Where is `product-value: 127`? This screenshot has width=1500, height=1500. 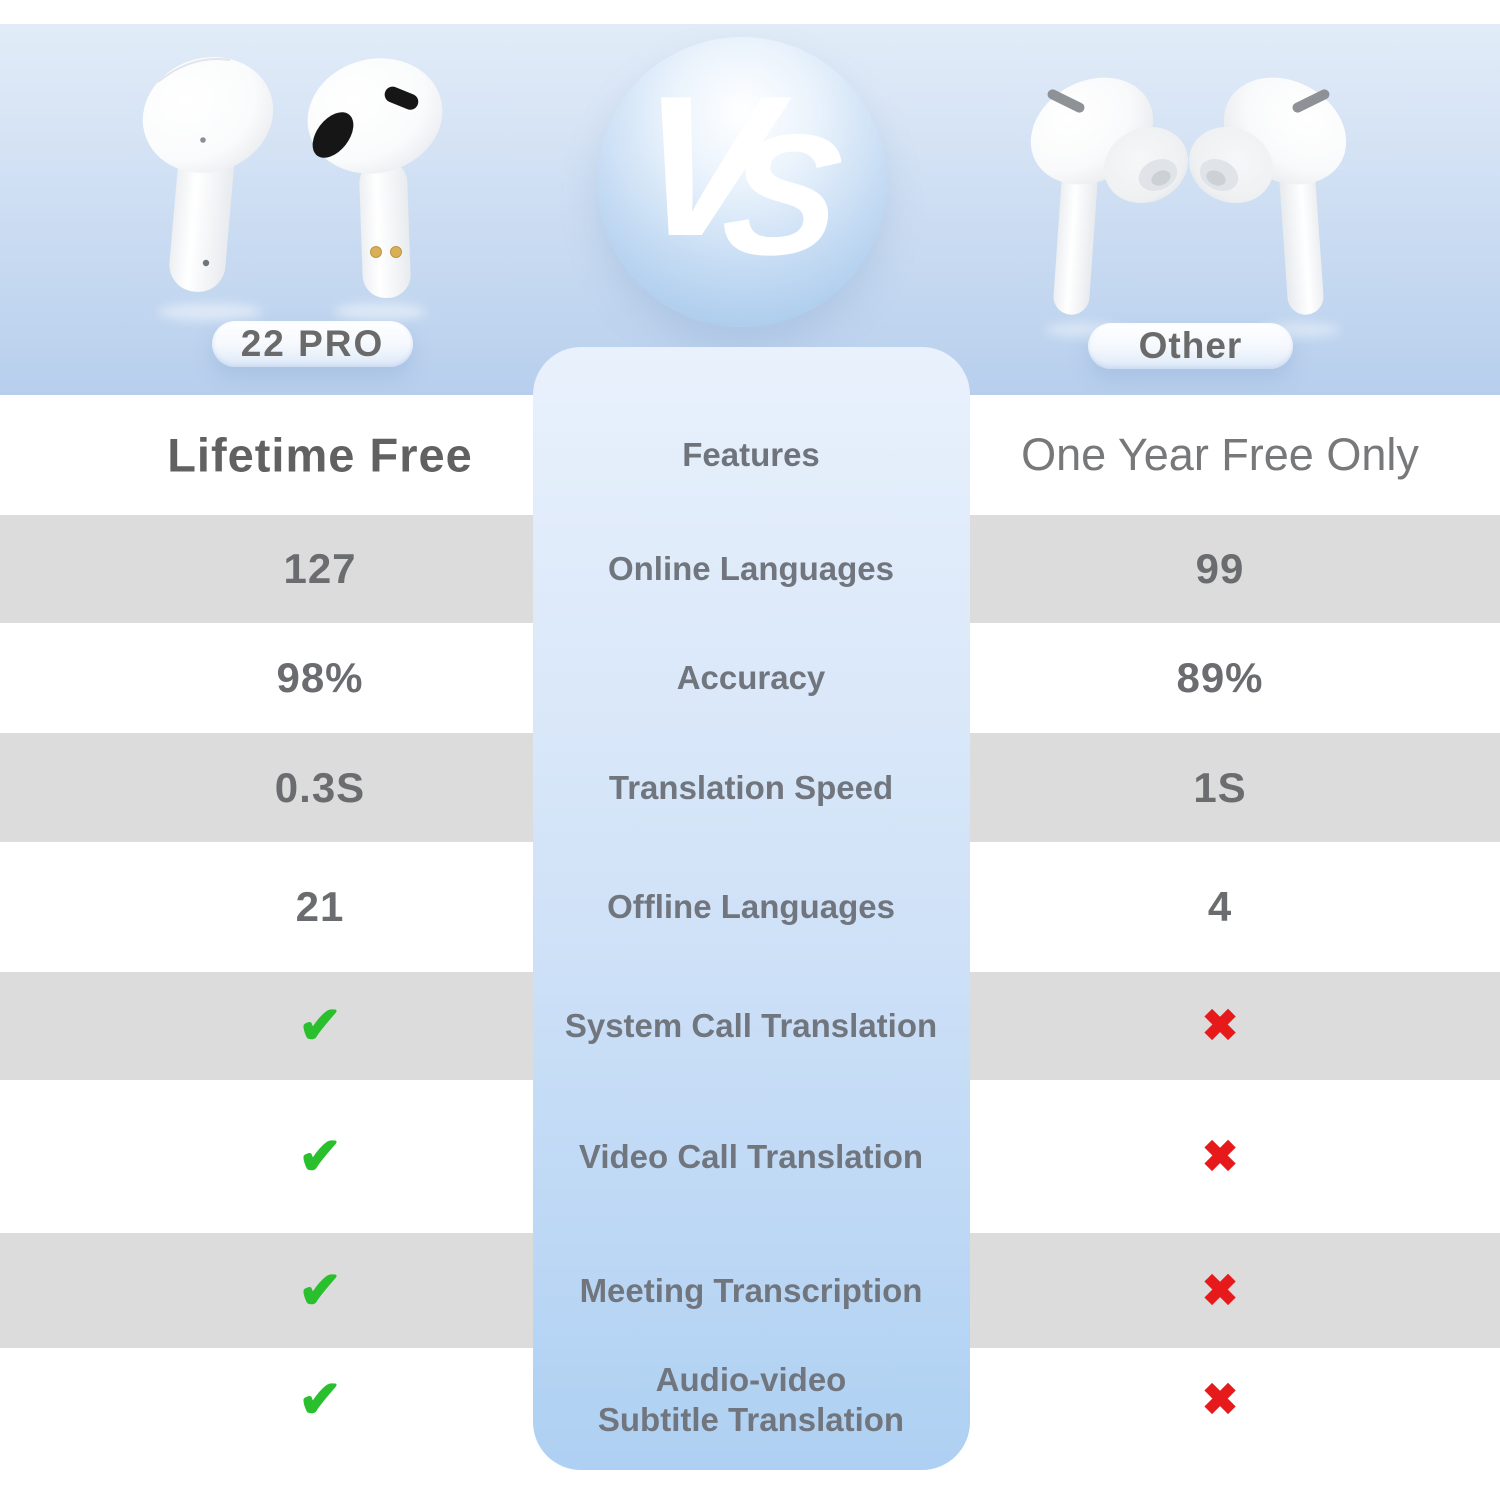
product-value: 127 is located at coordinates (320, 568).